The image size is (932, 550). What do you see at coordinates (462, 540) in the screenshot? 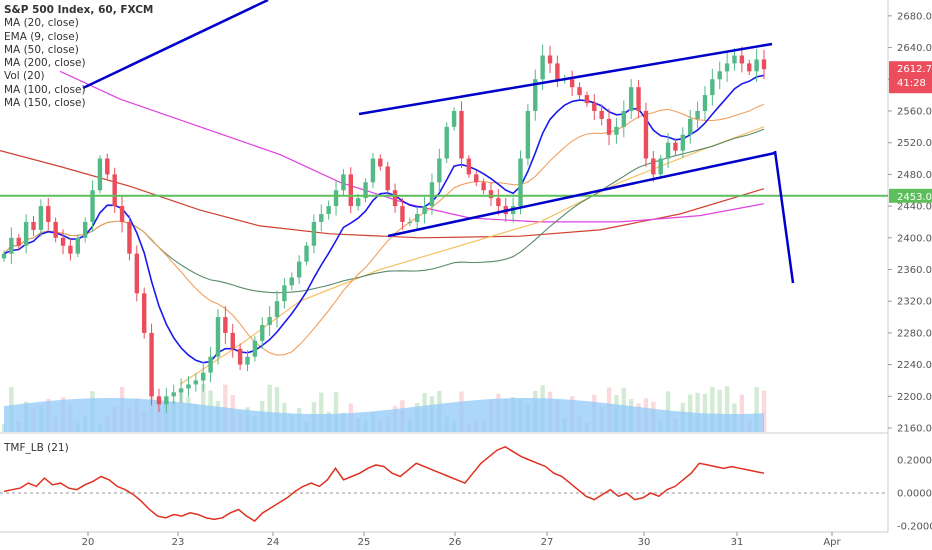
I see `time-axis: 20 23 24 25 26 27 30 31 Apr` at bounding box center [462, 540].